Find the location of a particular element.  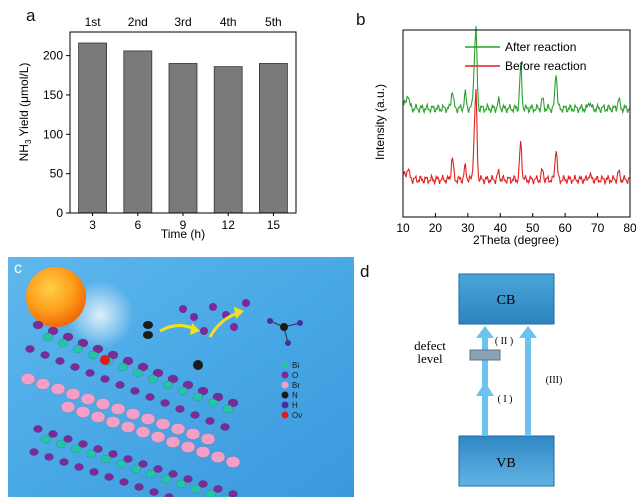

oxygen-vacancy is located at coordinates (105, 360).